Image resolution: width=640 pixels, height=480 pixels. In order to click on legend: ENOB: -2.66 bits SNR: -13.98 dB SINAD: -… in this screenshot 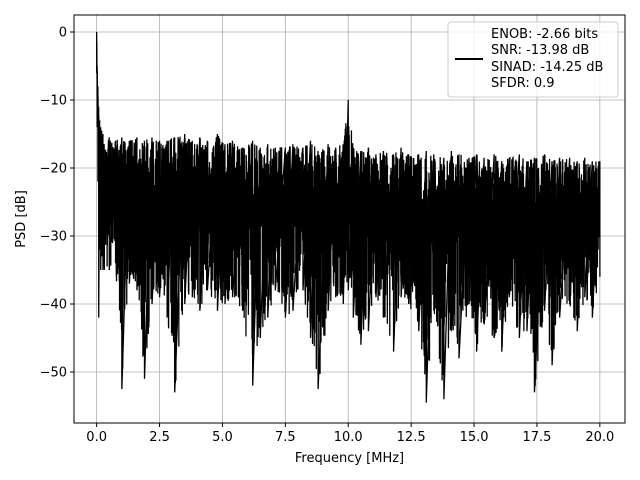, I will do `click(533, 59)`.